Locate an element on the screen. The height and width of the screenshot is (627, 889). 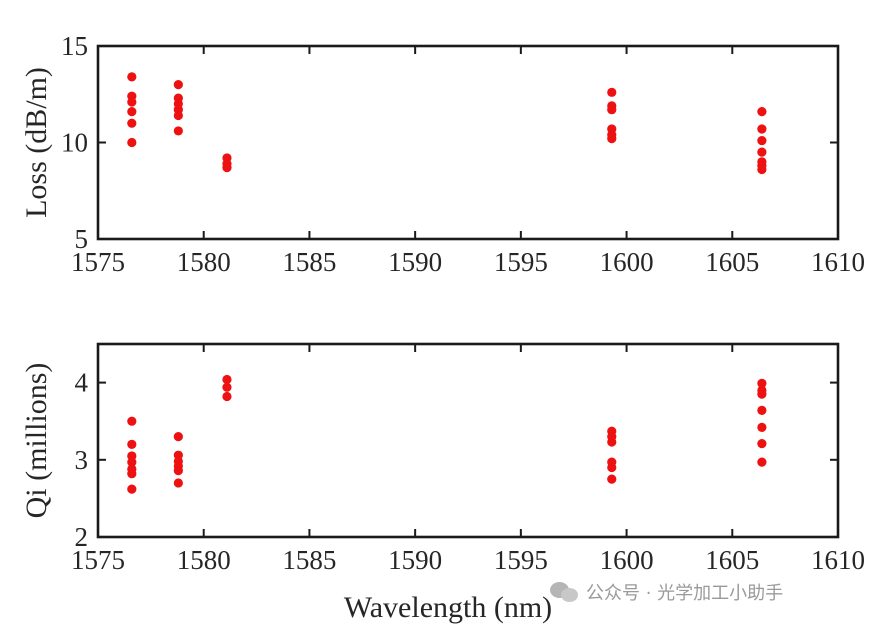
watermark: 公众号 · 光学加工小助手 is located at coordinates (666, 592).